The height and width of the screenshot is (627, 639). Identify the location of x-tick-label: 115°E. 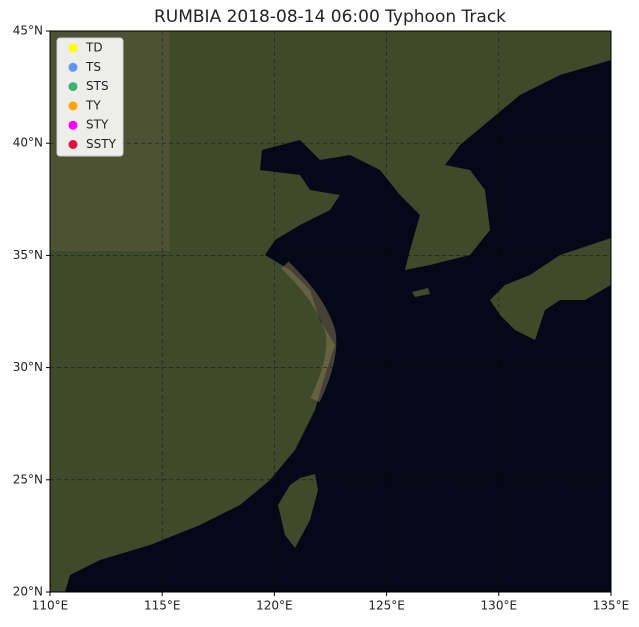
(162, 606).